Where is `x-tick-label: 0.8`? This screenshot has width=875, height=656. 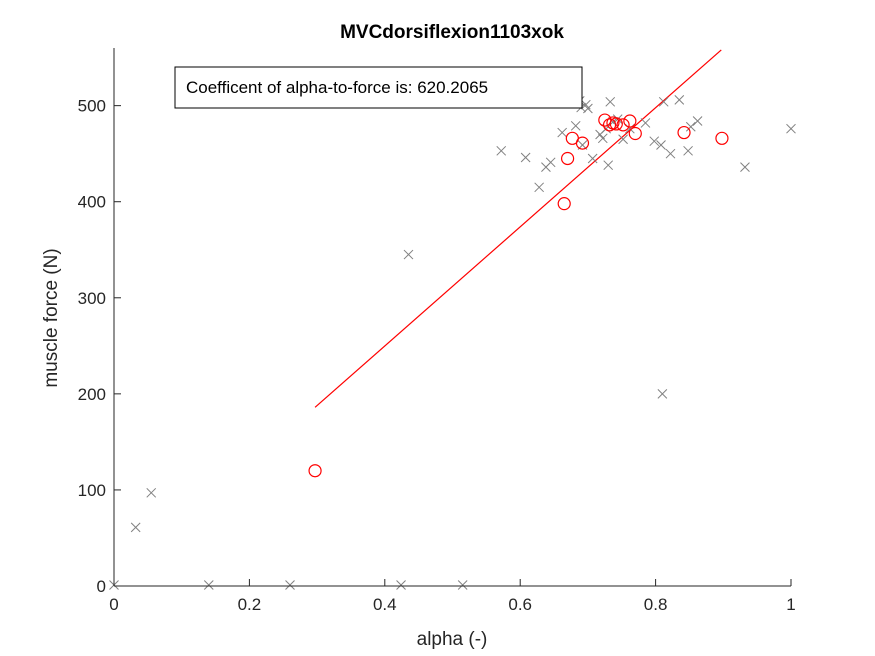
x-tick-label: 0.8 is located at coordinates (656, 604).